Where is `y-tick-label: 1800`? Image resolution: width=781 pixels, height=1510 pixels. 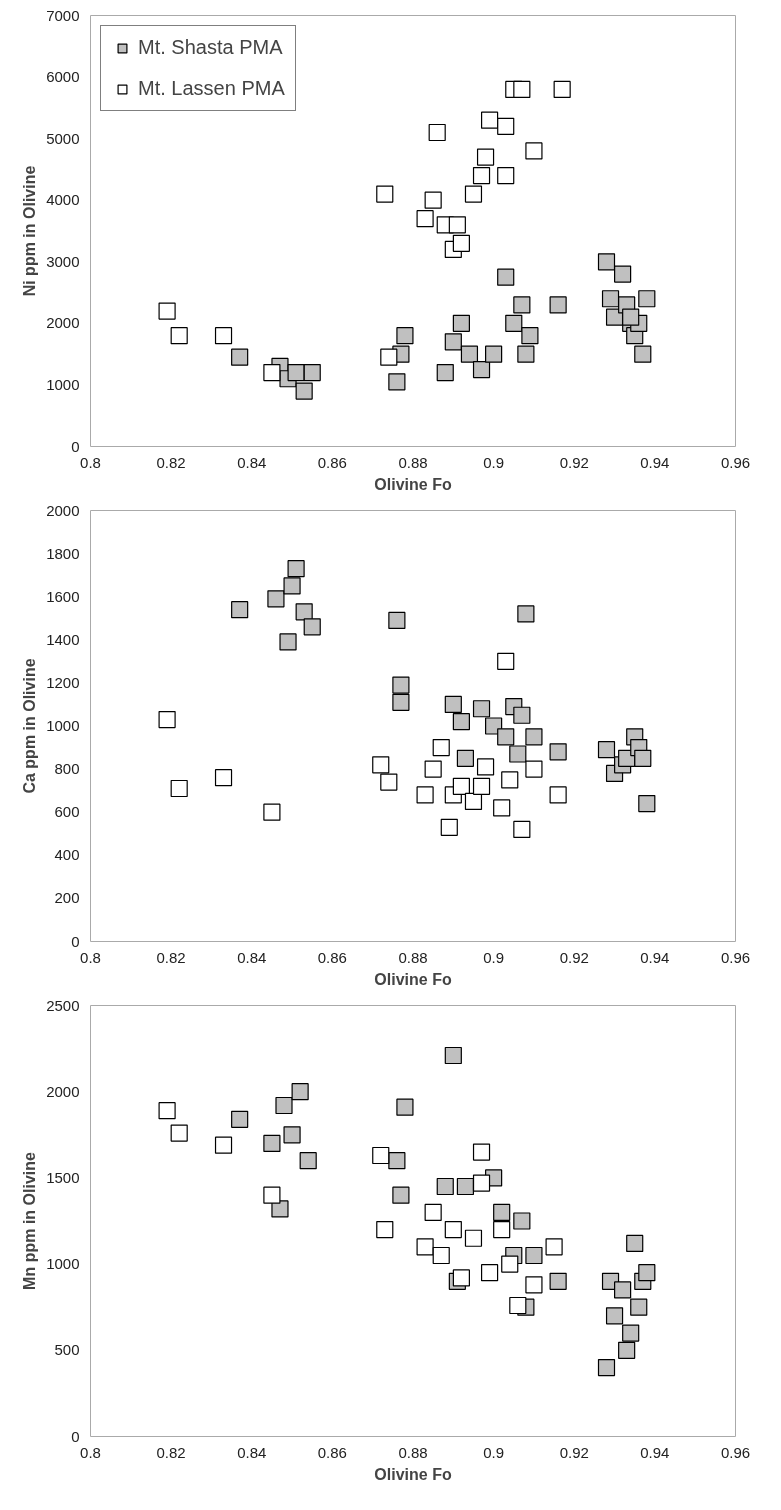
y-tick-label: 1800 is located at coordinates (63, 553).